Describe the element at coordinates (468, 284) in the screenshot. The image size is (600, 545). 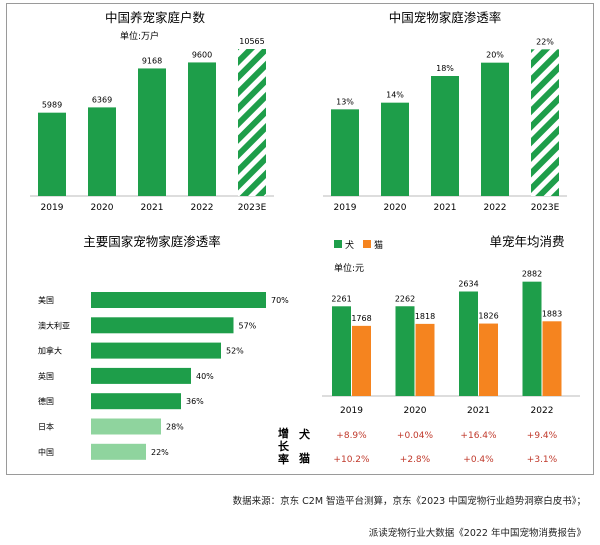
I see `spending-value-label-犬-2021: 2634` at that location.